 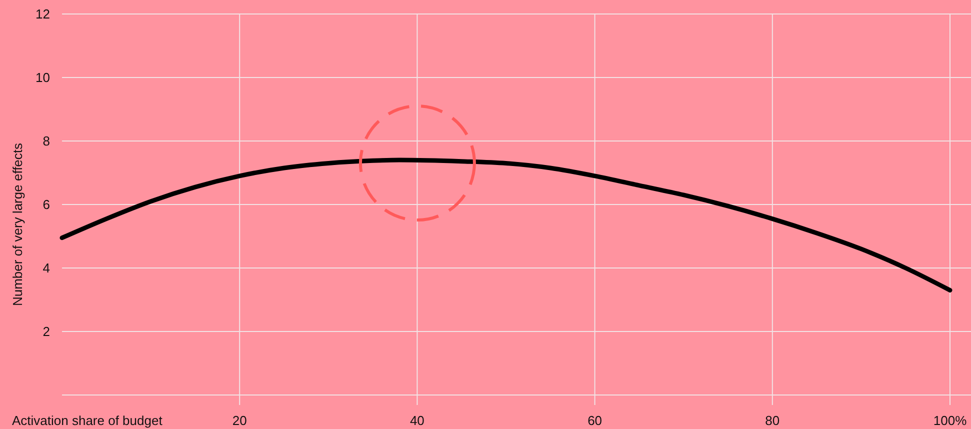 What do you see at coordinates (17, 224) in the screenshot?
I see `y-axis-title: Number of very large effects` at bounding box center [17, 224].